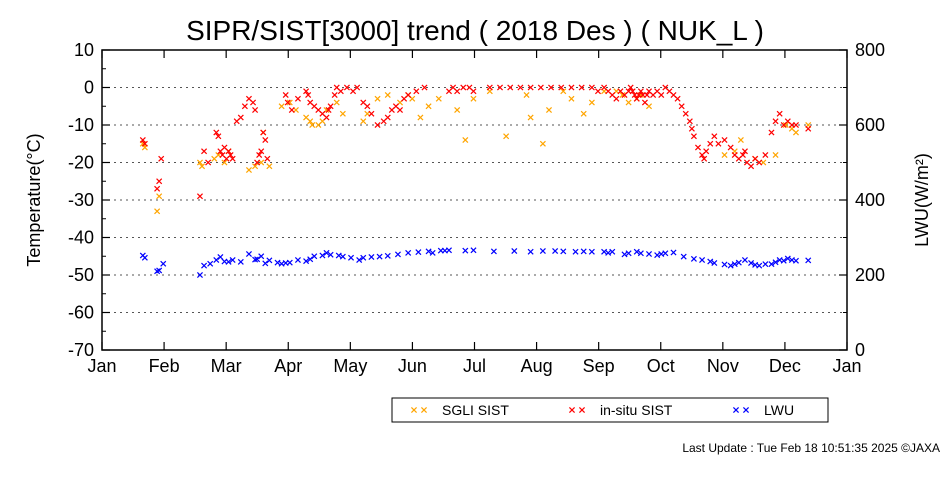 The width and height of the screenshot is (950, 480). What do you see at coordinates (89, 88) in the screenshot?
I see `y-tick-label-left: 0` at bounding box center [89, 88].